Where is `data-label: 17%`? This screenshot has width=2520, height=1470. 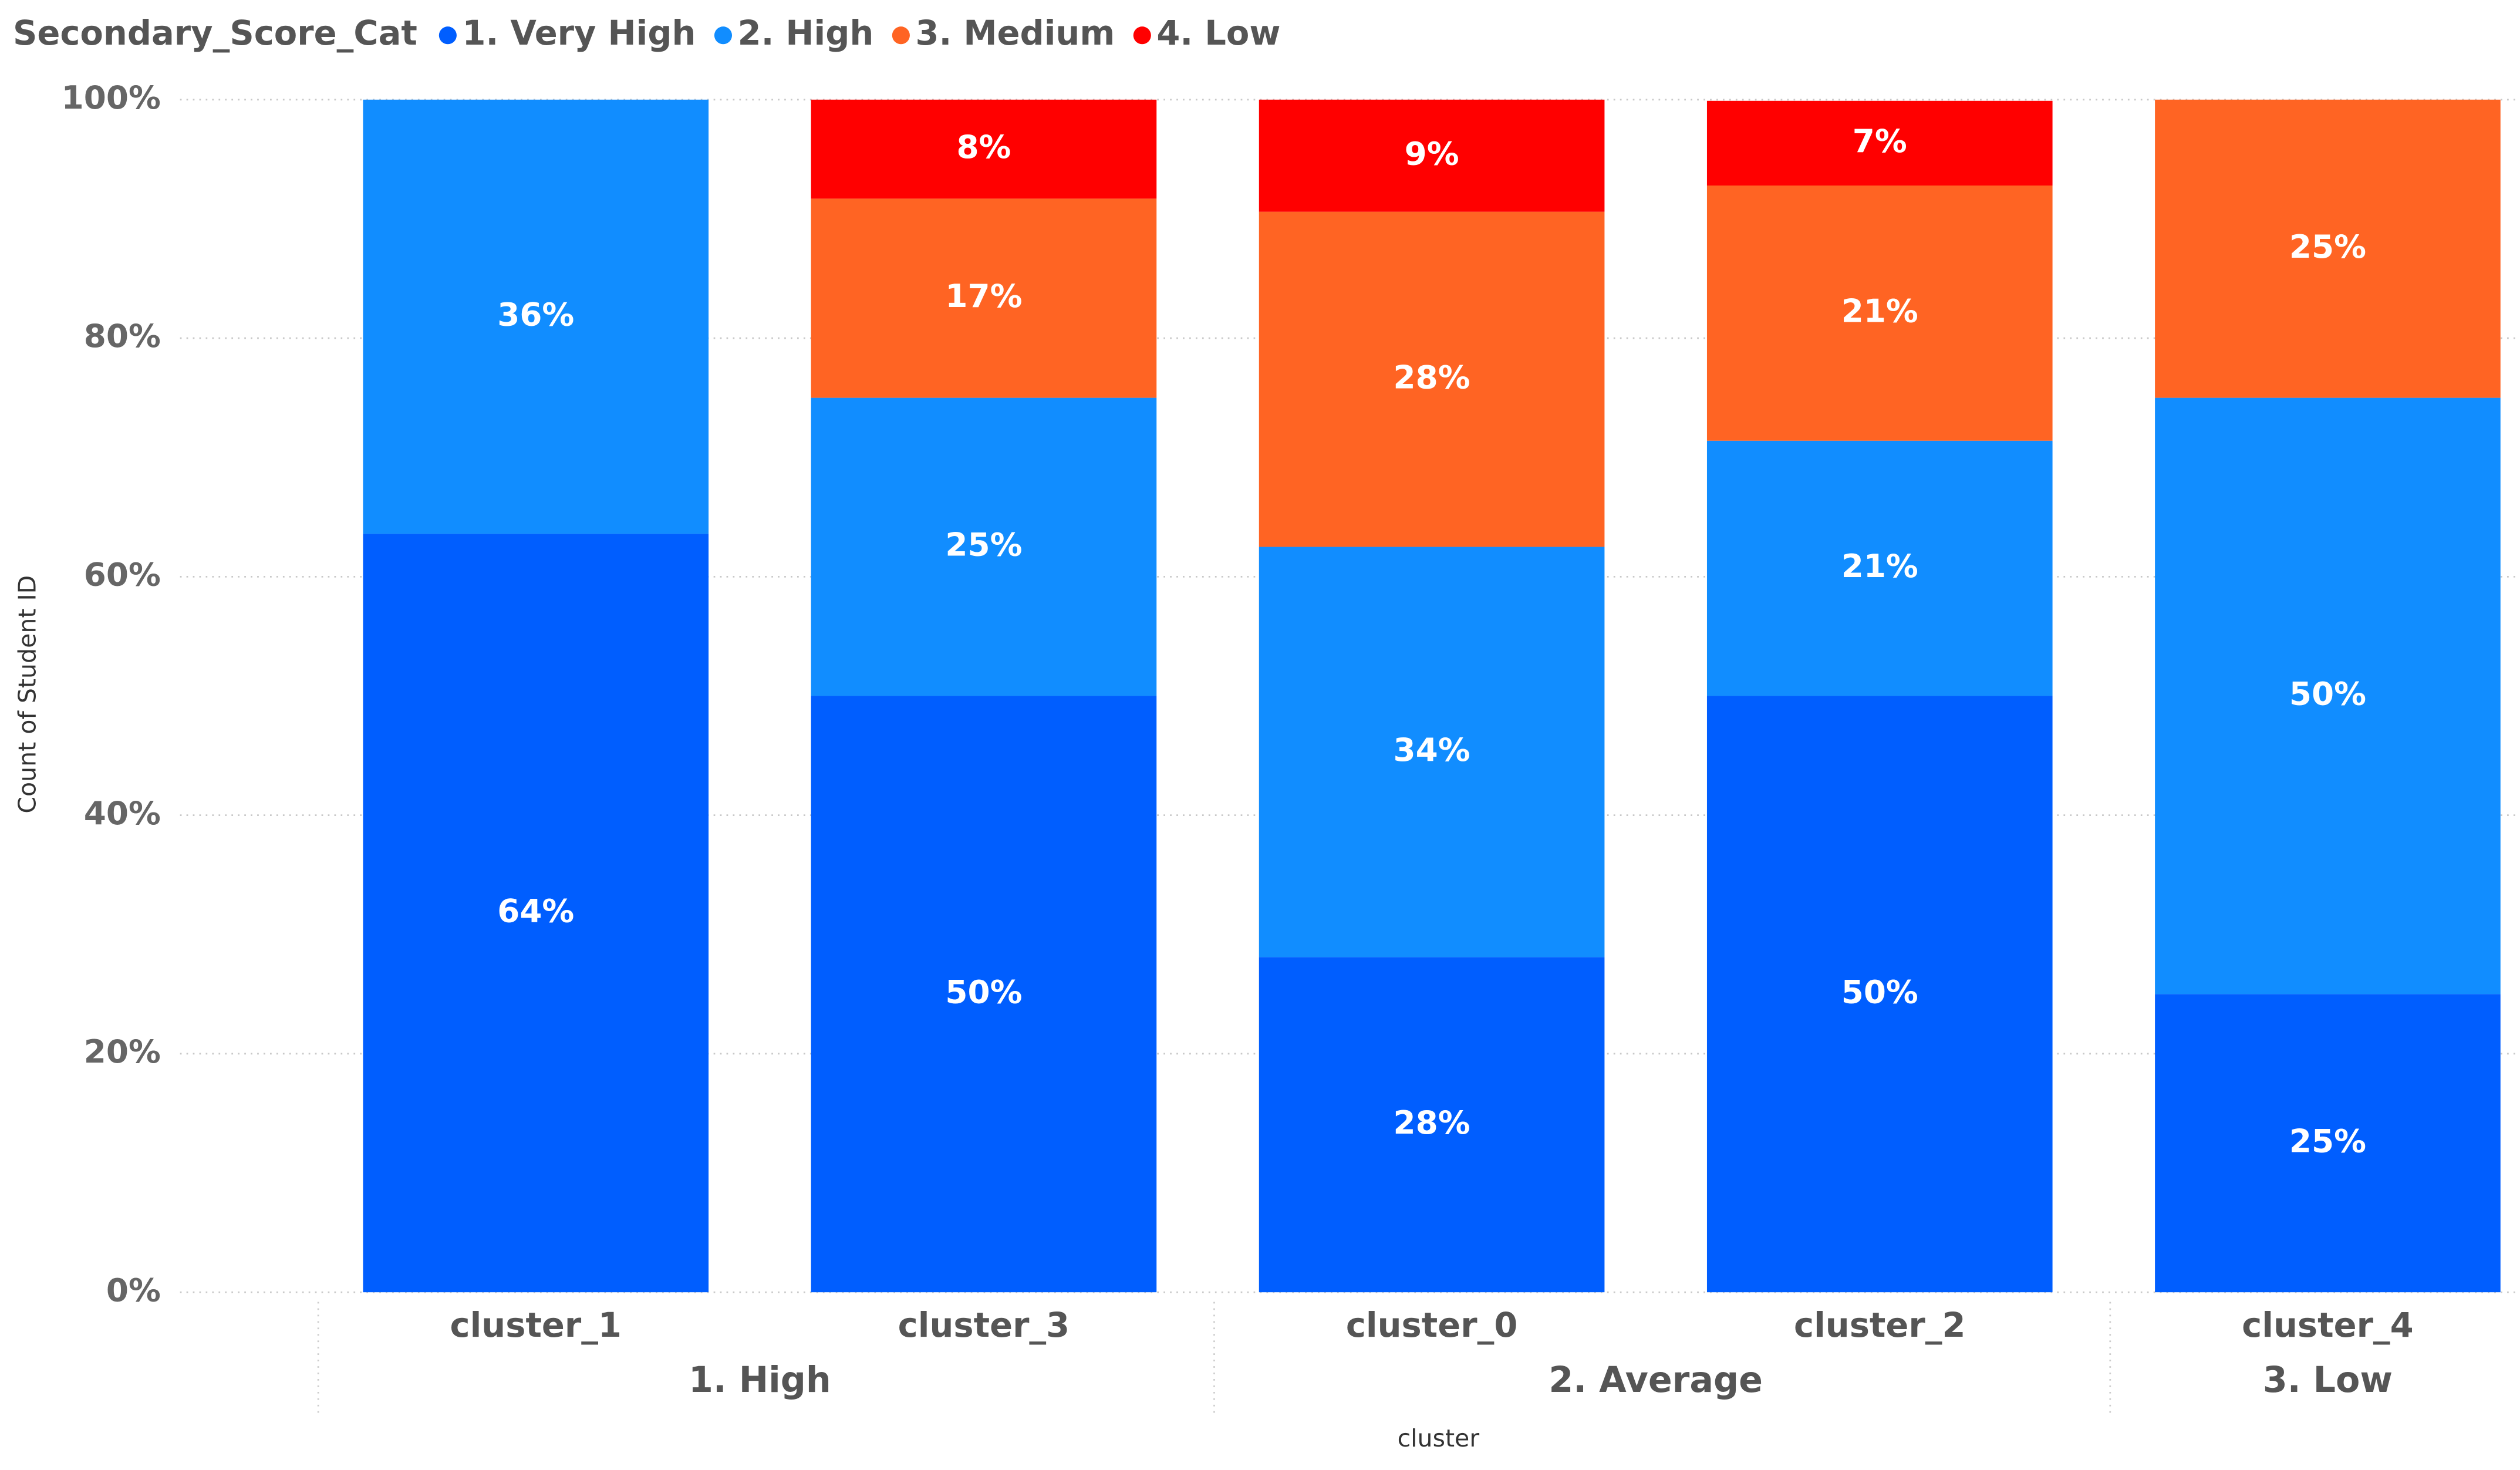
data-label: 17% is located at coordinates (983, 296).